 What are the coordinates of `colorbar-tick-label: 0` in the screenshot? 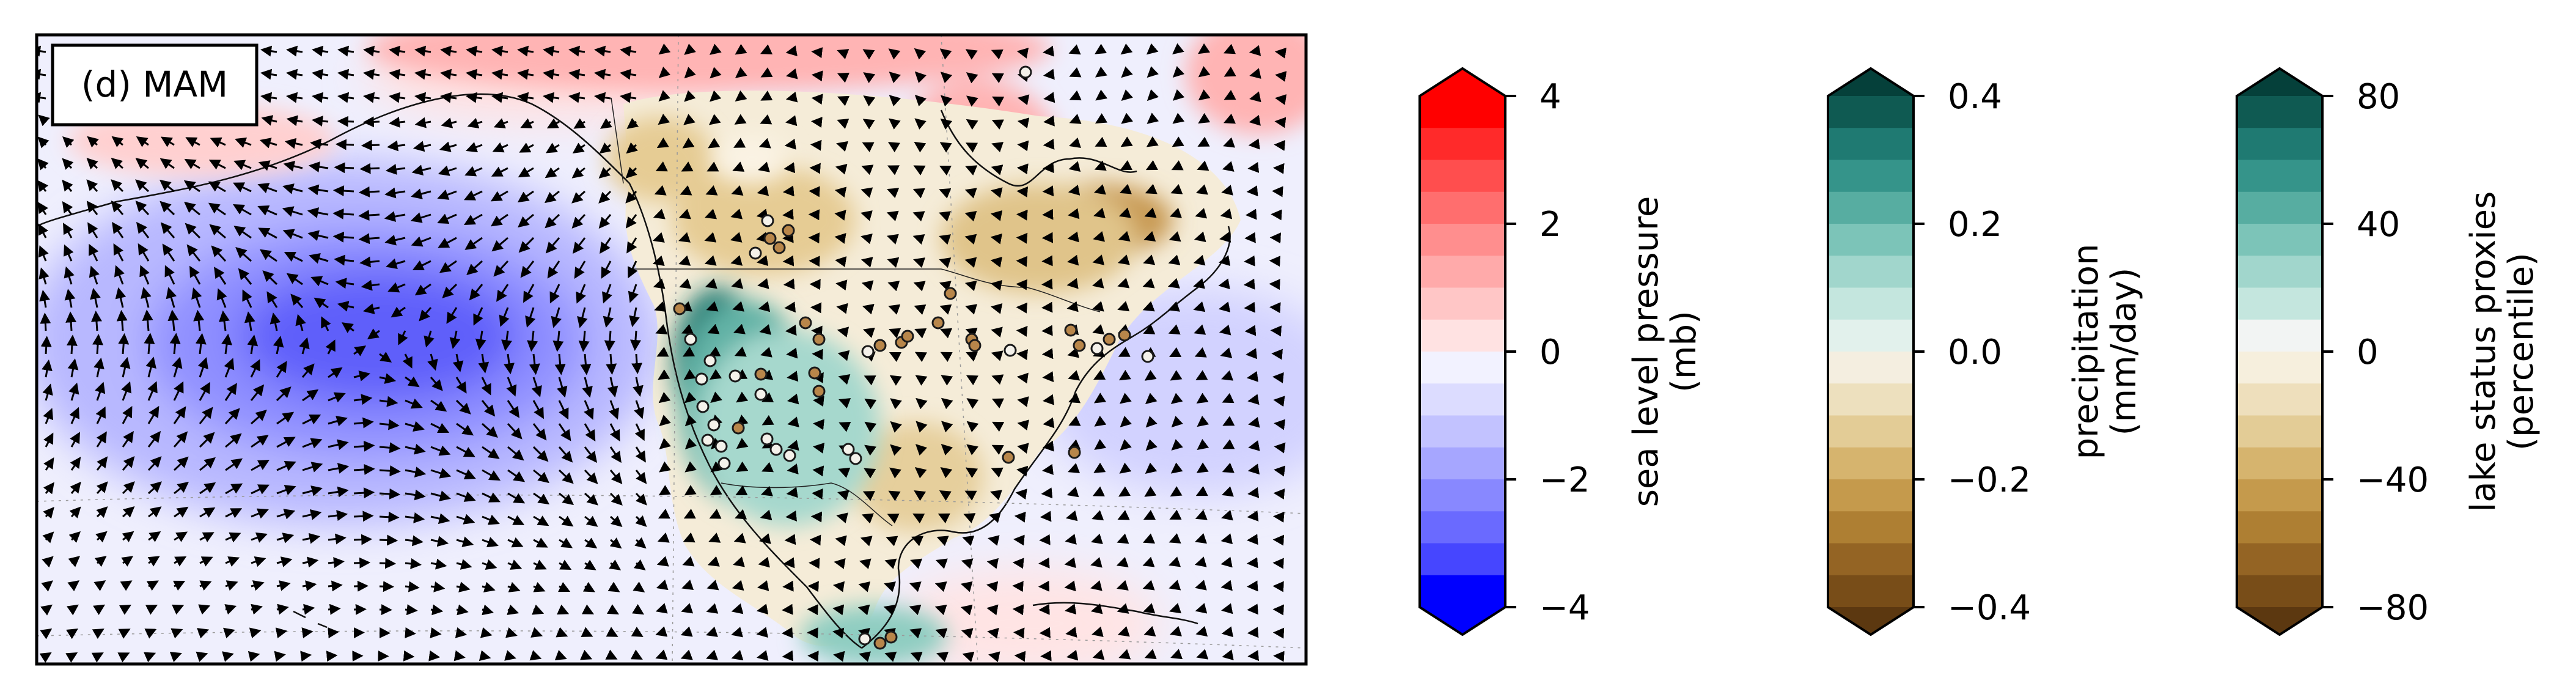 It's located at (2368, 352).